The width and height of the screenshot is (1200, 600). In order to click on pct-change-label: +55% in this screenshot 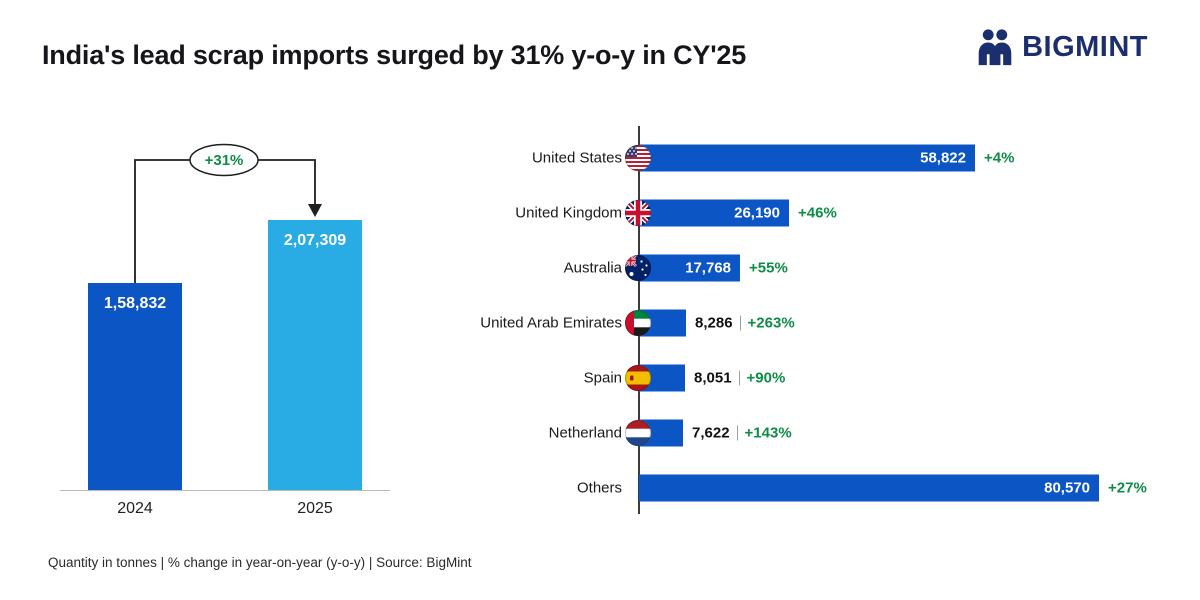, I will do `click(768, 267)`.